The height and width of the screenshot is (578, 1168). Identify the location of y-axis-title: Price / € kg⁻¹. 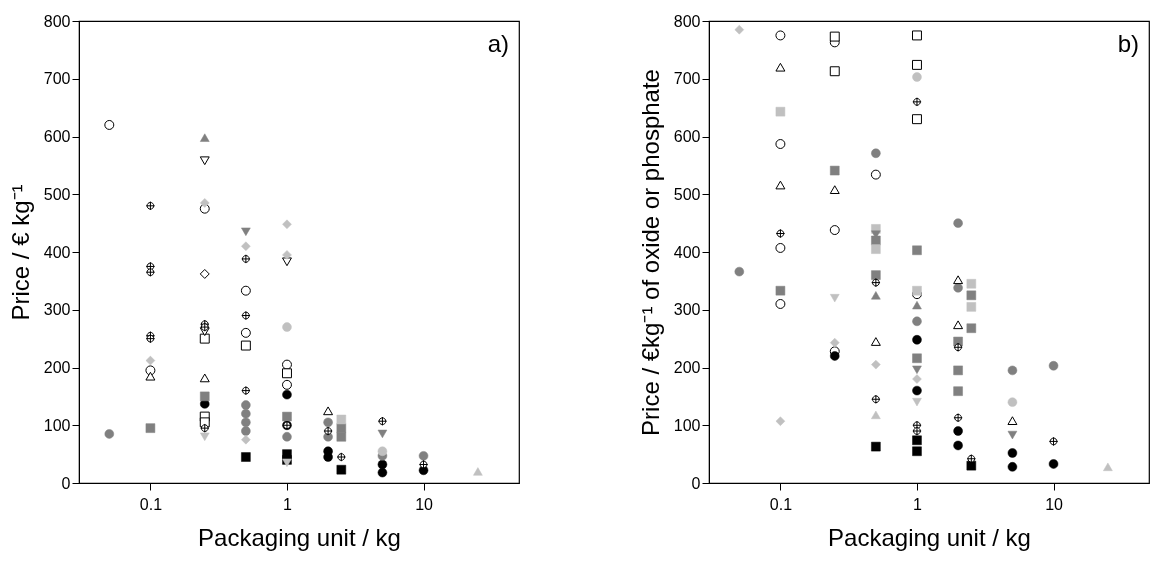
(20, 252).